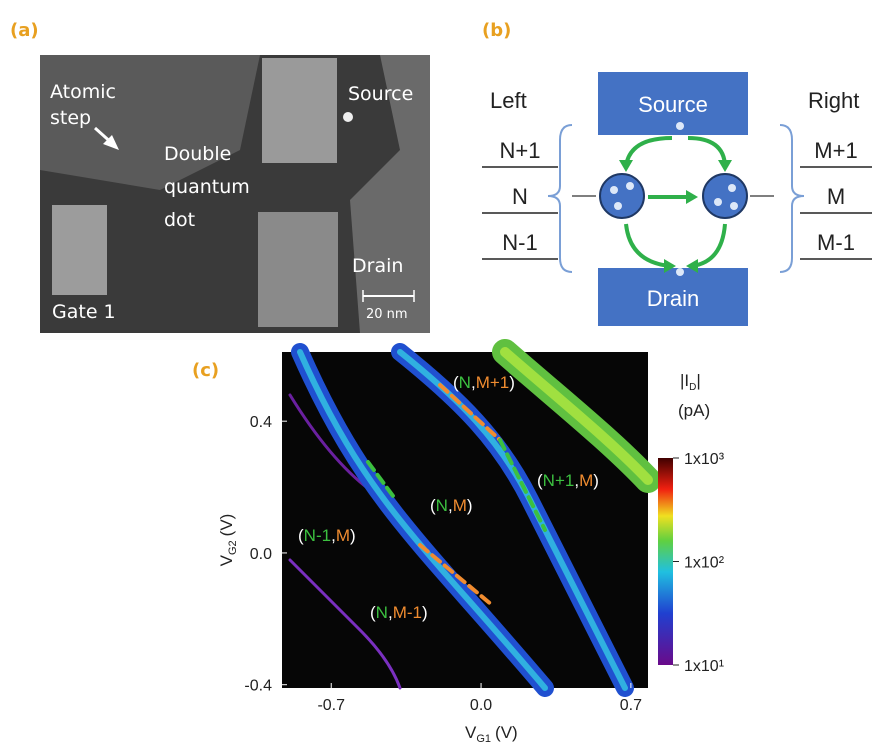  Describe the element at coordinates (261, 554) in the screenshot. I see `y-tick-label: 0.0` at that location.